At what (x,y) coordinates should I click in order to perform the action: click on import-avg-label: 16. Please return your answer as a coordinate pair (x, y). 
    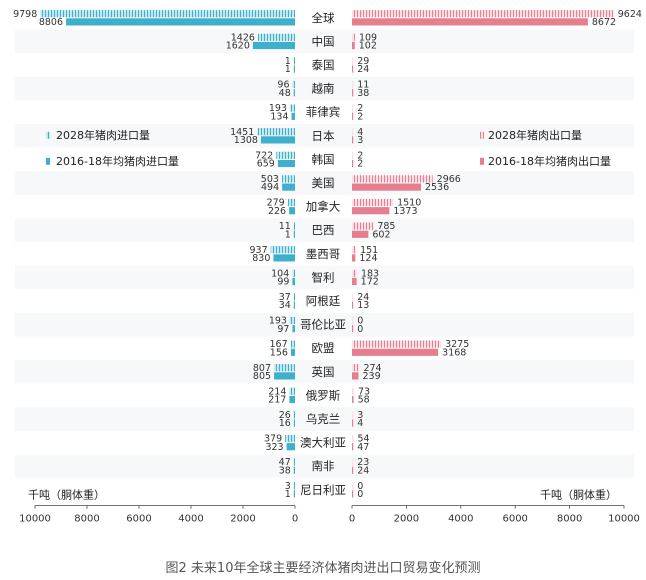
    Looking at the image, I should click on (285, 423).